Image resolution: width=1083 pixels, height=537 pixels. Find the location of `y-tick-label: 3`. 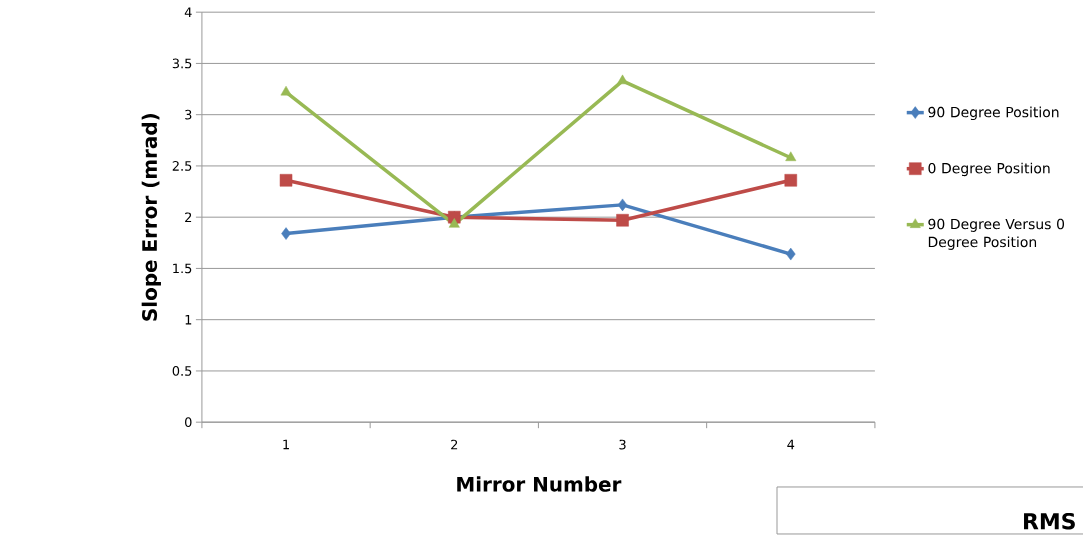

y-tick-label: 3 is located at coordinates (188, 114).